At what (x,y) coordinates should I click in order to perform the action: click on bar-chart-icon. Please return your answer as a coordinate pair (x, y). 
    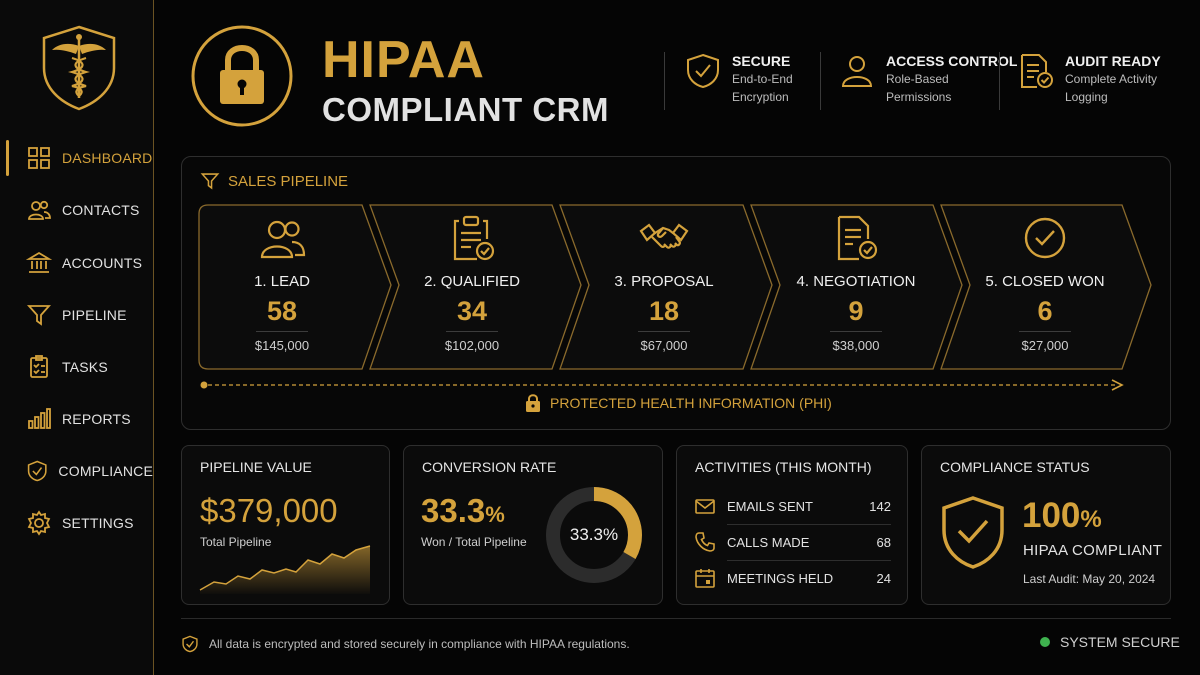
    Looking at the image, I should click on (39, 418).